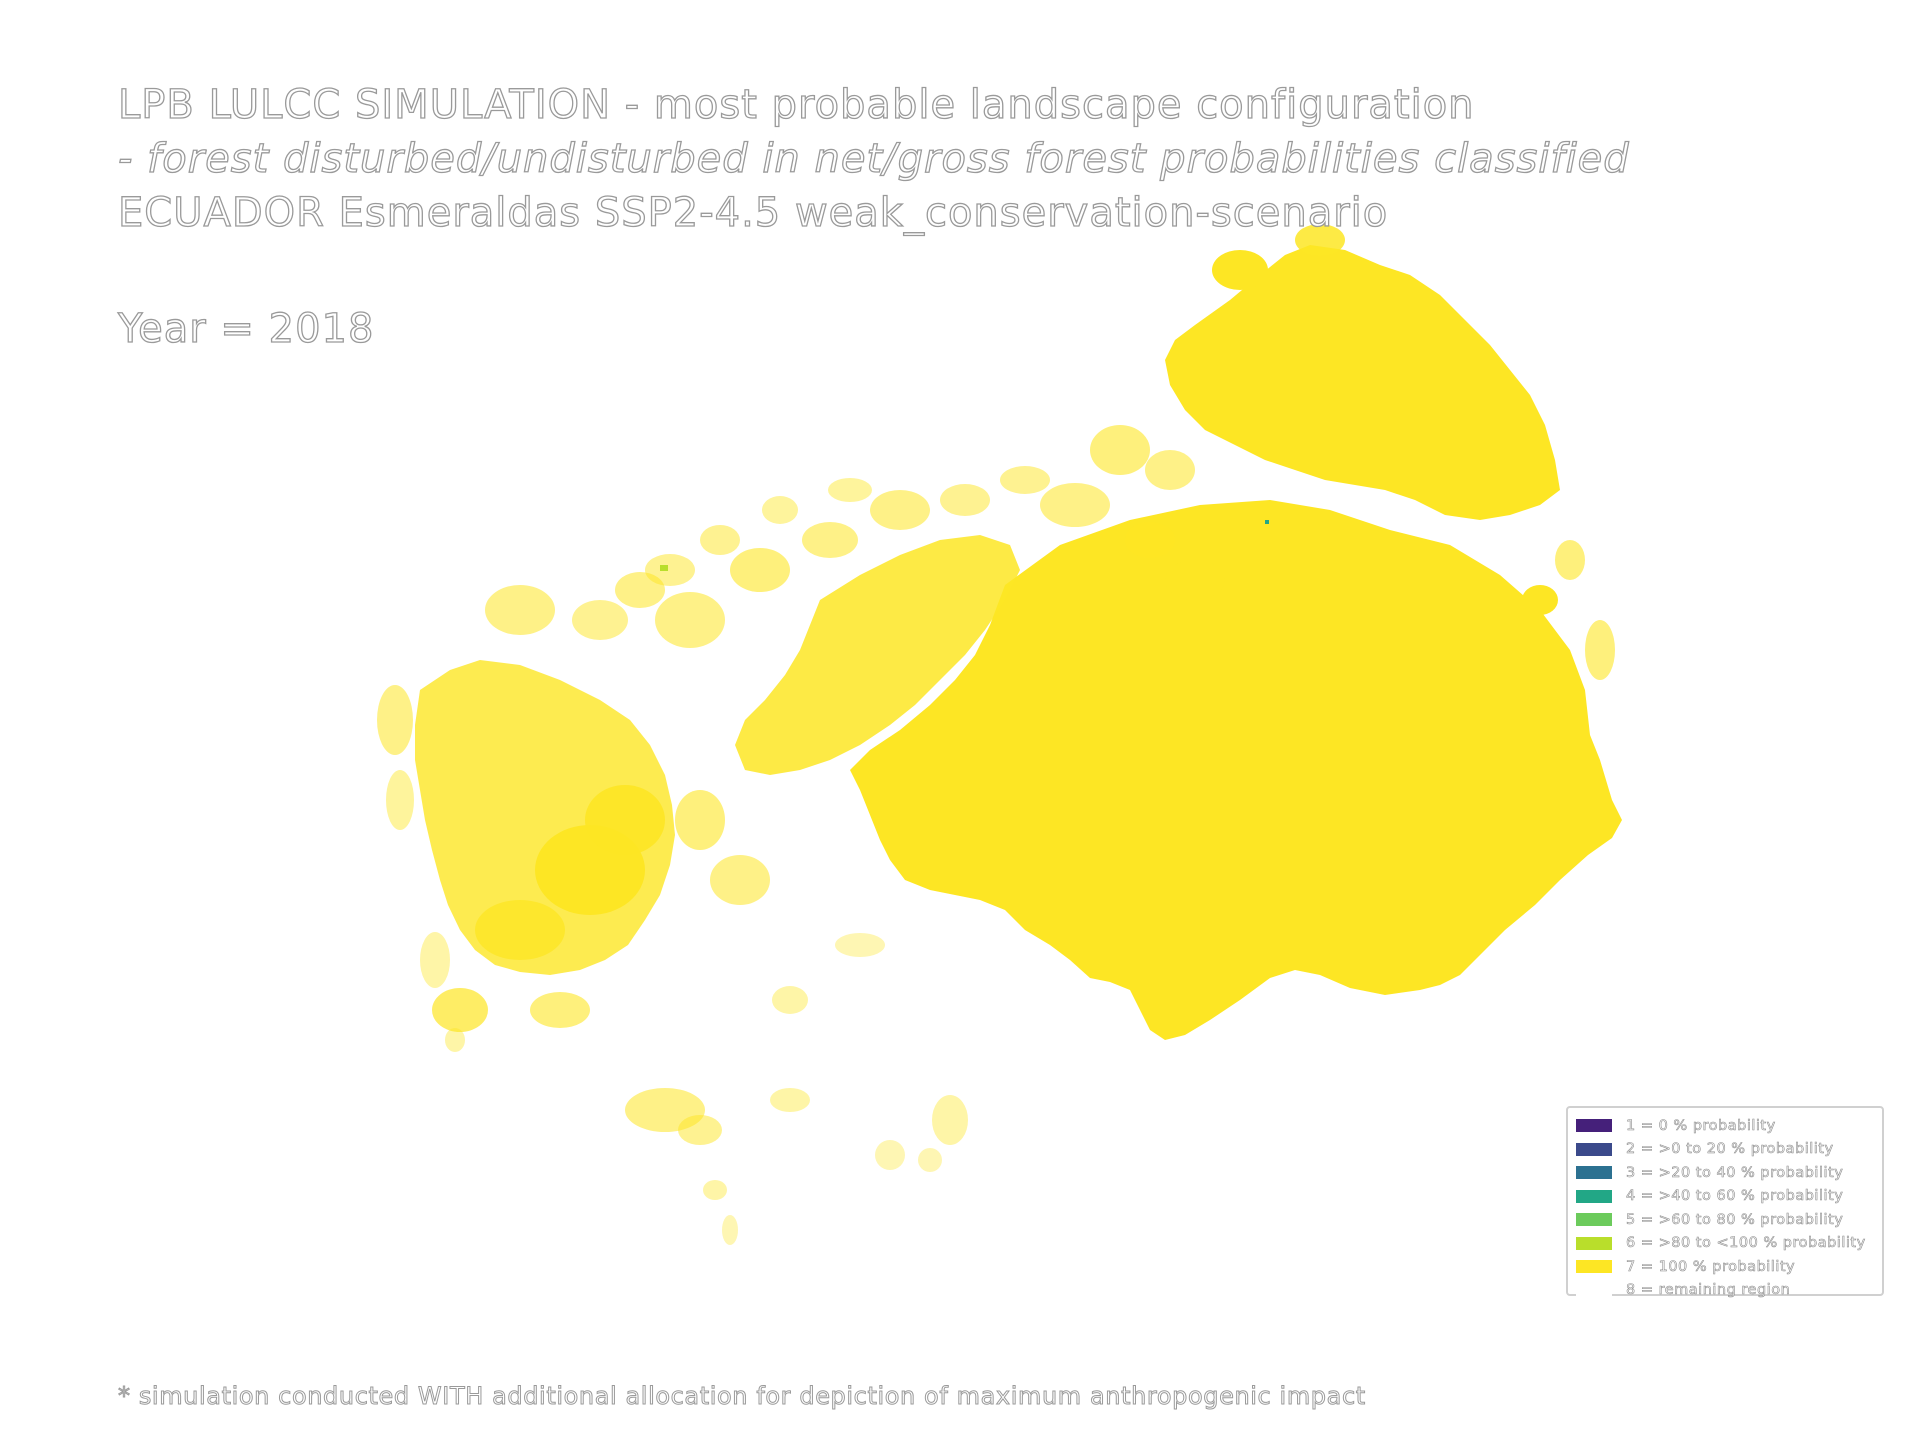  I want to click on legend-item: 4 = >40 to 60 % probability, so click(1725, 1197).